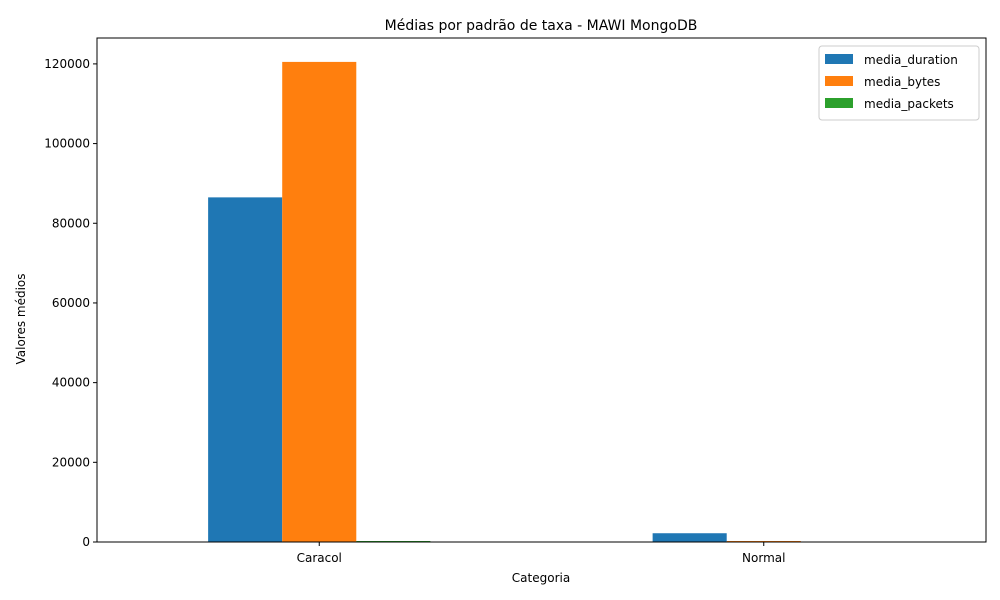 Image resolution: width=1000 pixels, height=600 pixels. I want to click on y-tick-label: 120000, so click(67, 64).